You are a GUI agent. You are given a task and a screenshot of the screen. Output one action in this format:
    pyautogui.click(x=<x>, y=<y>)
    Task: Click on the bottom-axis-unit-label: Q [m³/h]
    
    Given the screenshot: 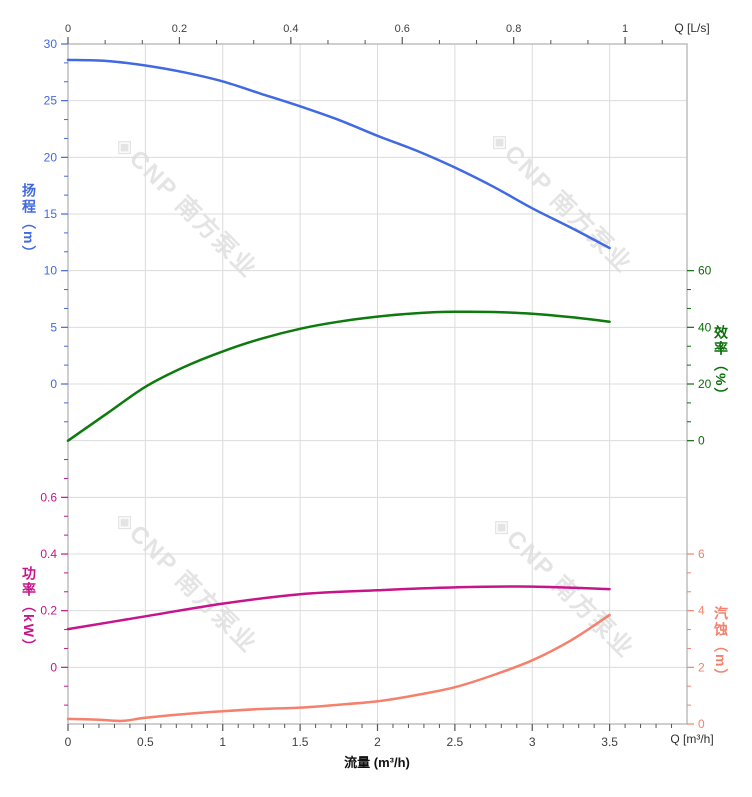 What is the action you would take?
    pyautogui.click(x=692, y=739)
    